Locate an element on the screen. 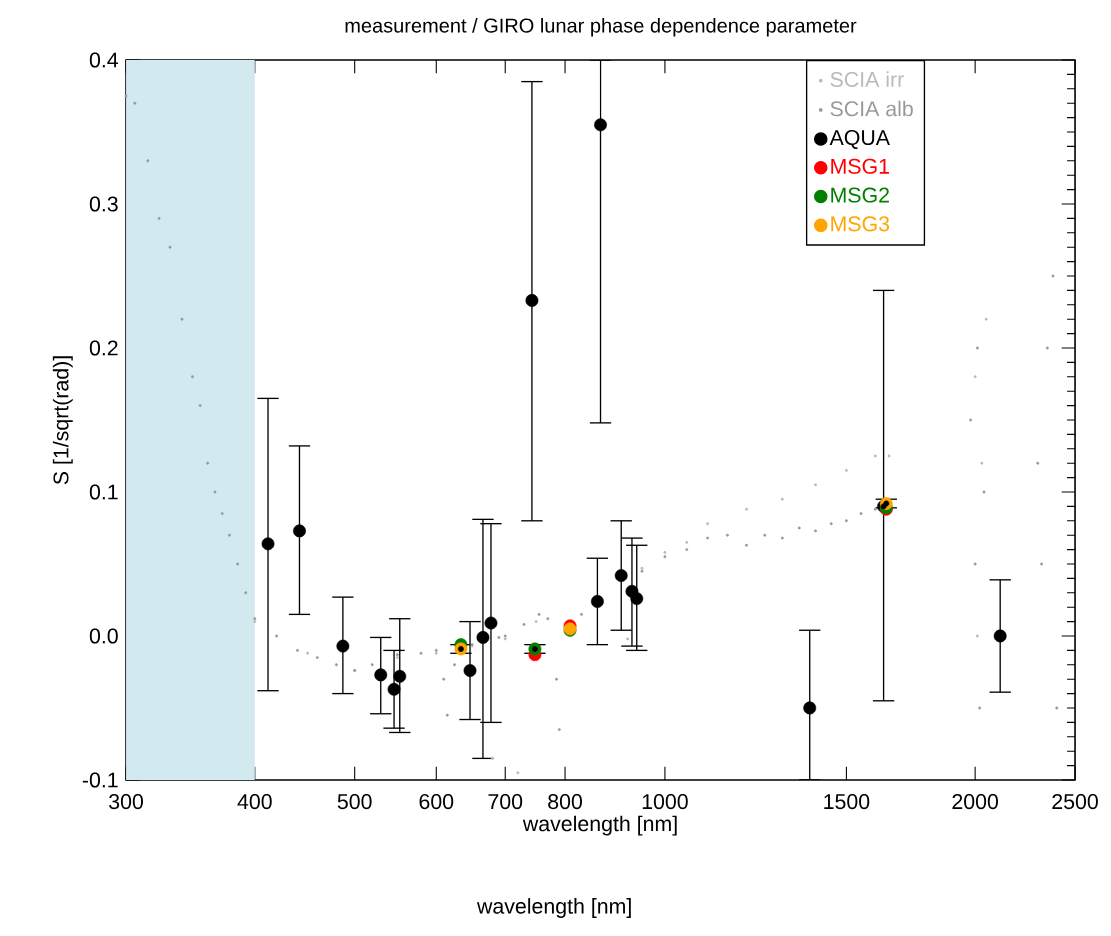 This screenshot has height=936, width=1111. legend-label: SCIA alb is located at coordinates (871, 108).